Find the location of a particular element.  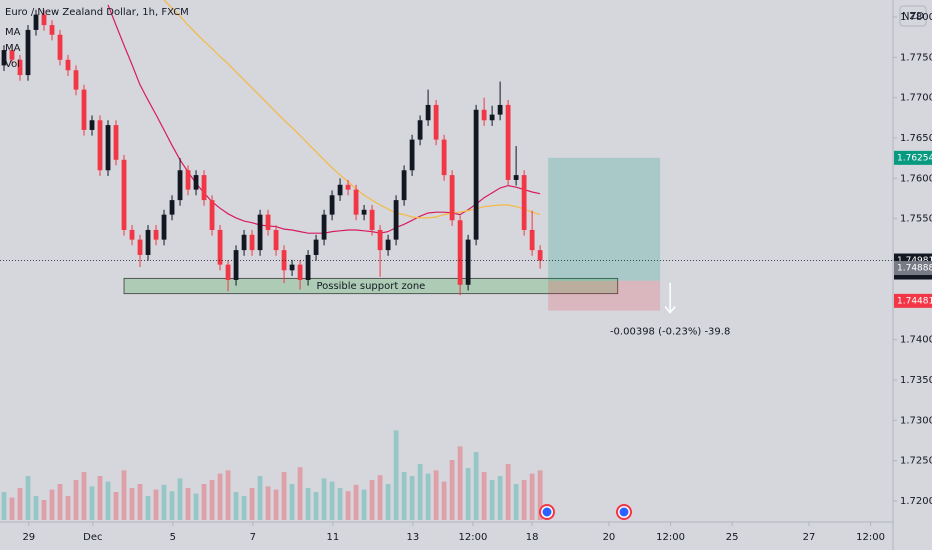

target-zone is located at coordinates (604, 219).